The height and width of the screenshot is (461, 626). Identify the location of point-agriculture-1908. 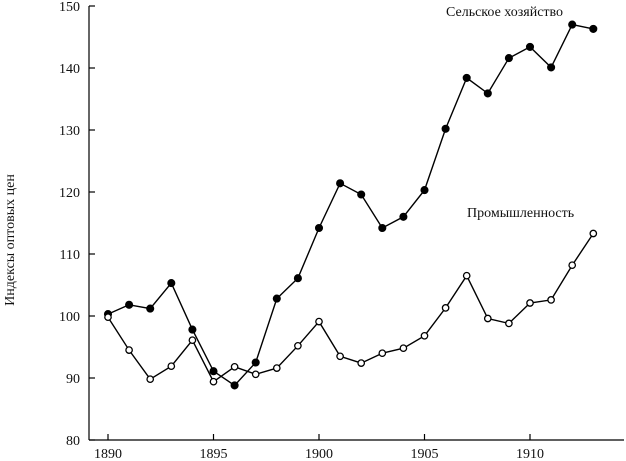
(487, 93).